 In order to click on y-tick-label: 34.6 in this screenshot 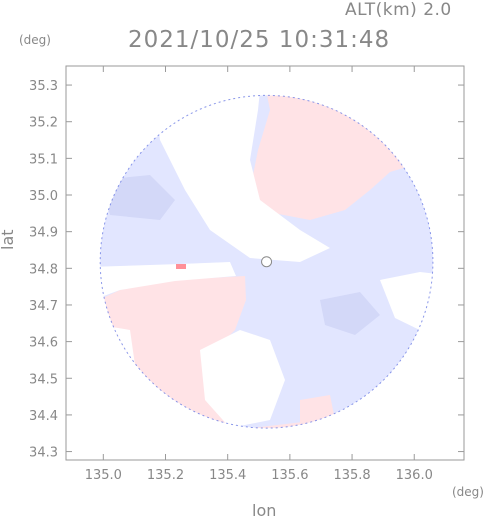, I will do `click(43, 343)`.